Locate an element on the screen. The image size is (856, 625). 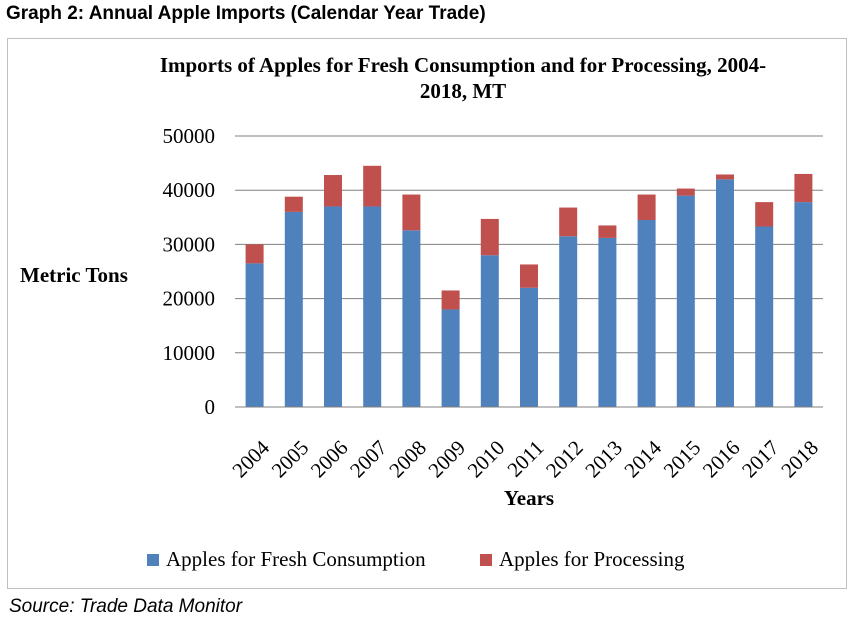
x-tick-label: 2011 is located at coordinates (525, 459).